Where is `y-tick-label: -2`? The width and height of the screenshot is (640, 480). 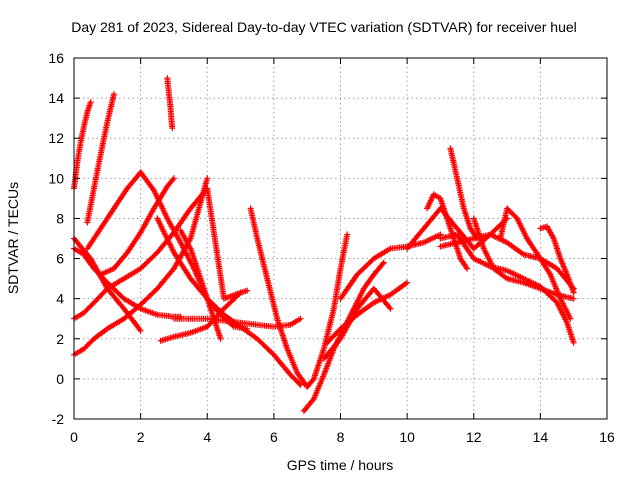 y-tick-label: -2 is located at coordinates (58, 419).